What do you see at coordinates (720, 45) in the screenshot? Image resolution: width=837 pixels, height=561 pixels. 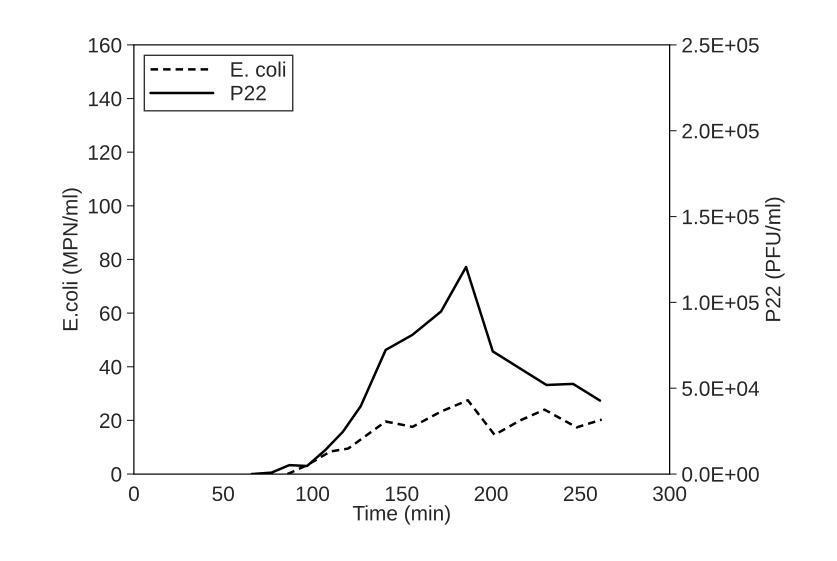 I see `y2-tick-label: 2.5E+05` at bounding box center [720, 45].